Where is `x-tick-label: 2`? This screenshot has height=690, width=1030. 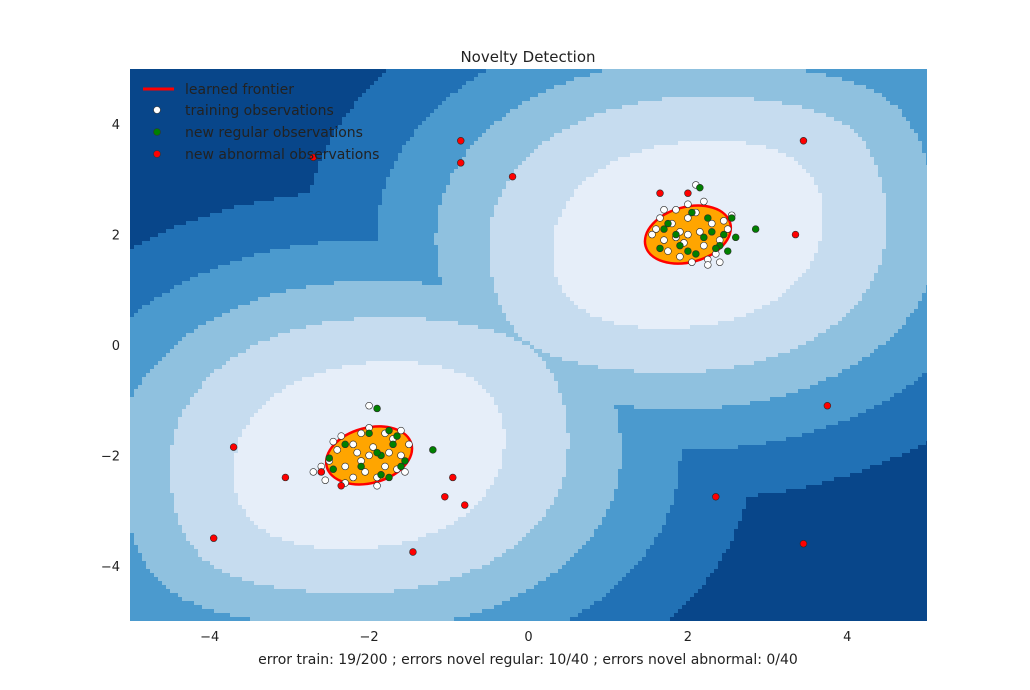 x-tick-label: 2 is located at coordinates (688, 637).